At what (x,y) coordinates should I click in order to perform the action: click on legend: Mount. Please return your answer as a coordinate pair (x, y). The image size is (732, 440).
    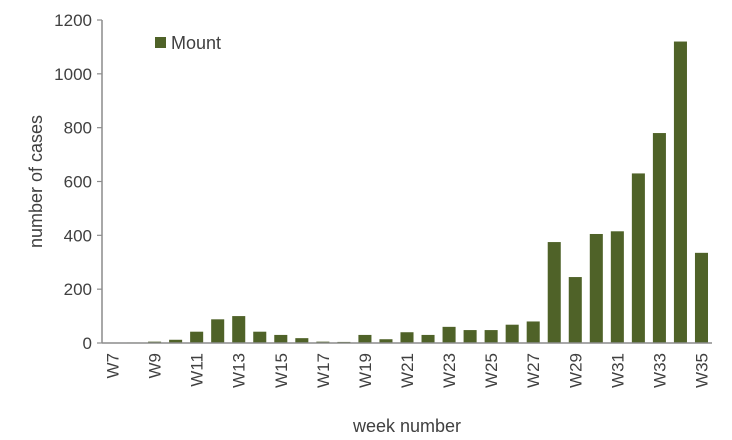
    Looking at the image, I should click on (188, 43).